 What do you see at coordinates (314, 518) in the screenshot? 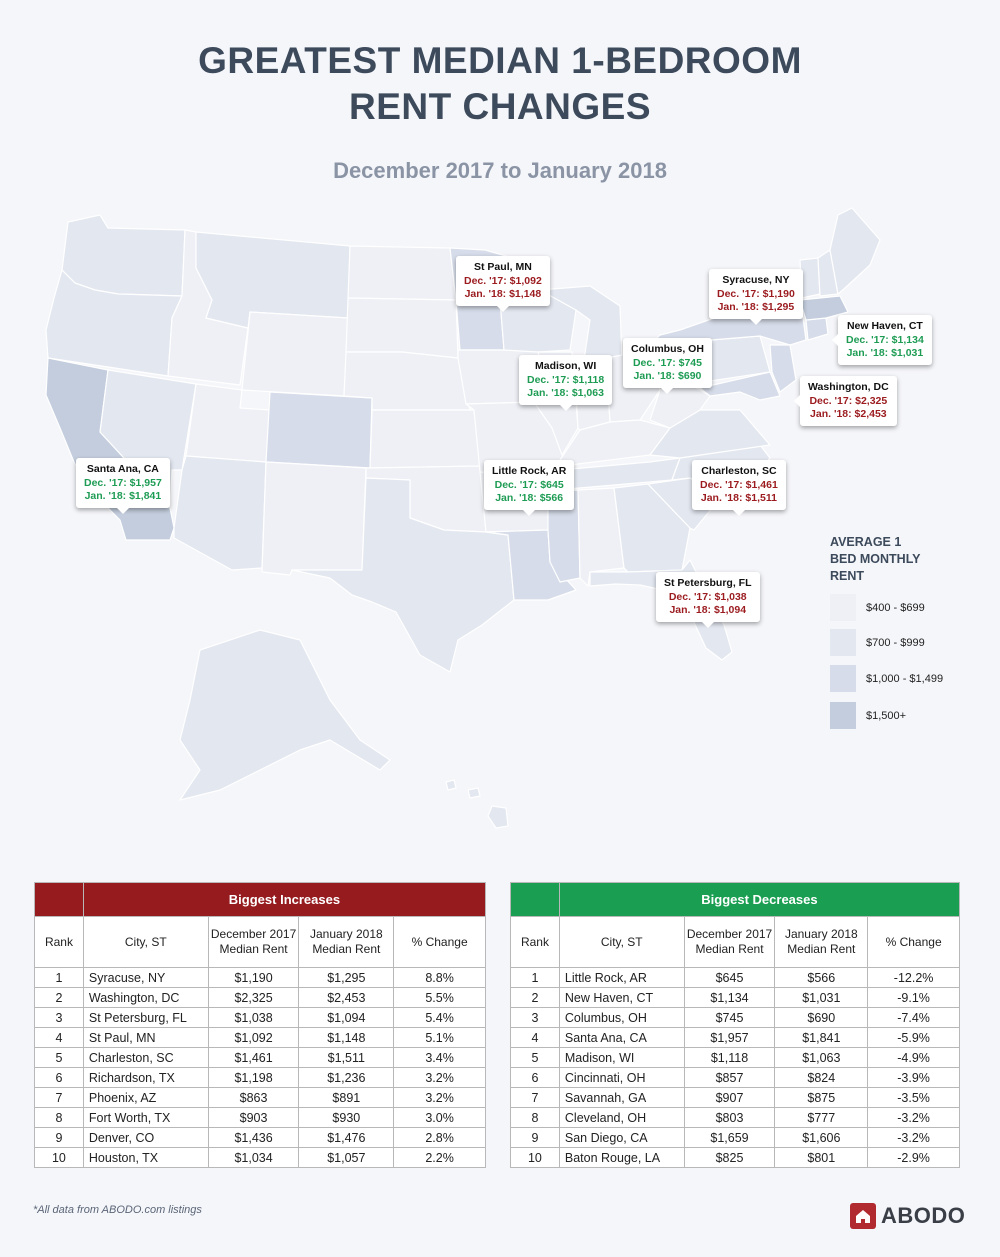
I see `state-new-mexico` at bounding box center [314, 518].